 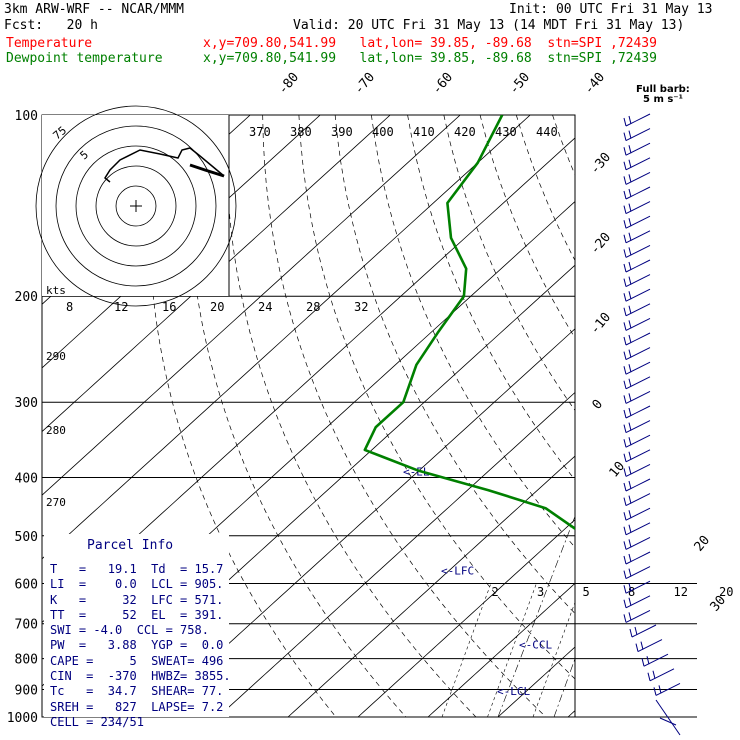 I want to click on parcel-row: LI = 0.0 LCL = 905., so click(x=137, y=584).